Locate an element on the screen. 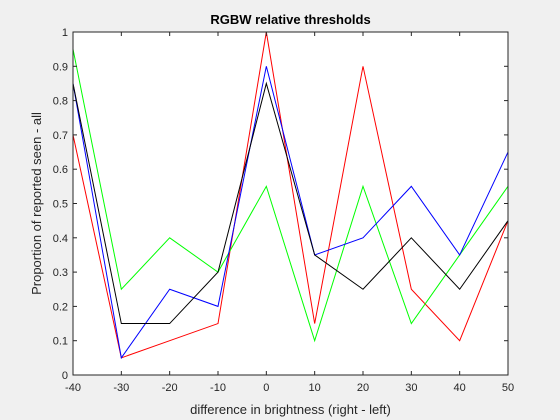 This screenshot has width=560, height=420. x-tick-label: -20 is located at coordinates (170, 388).